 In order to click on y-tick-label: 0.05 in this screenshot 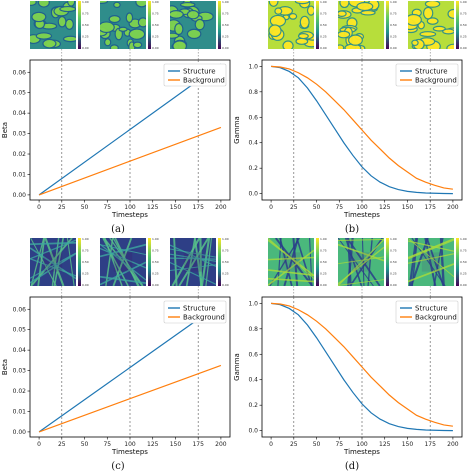, I will do `click(20, 330)`.